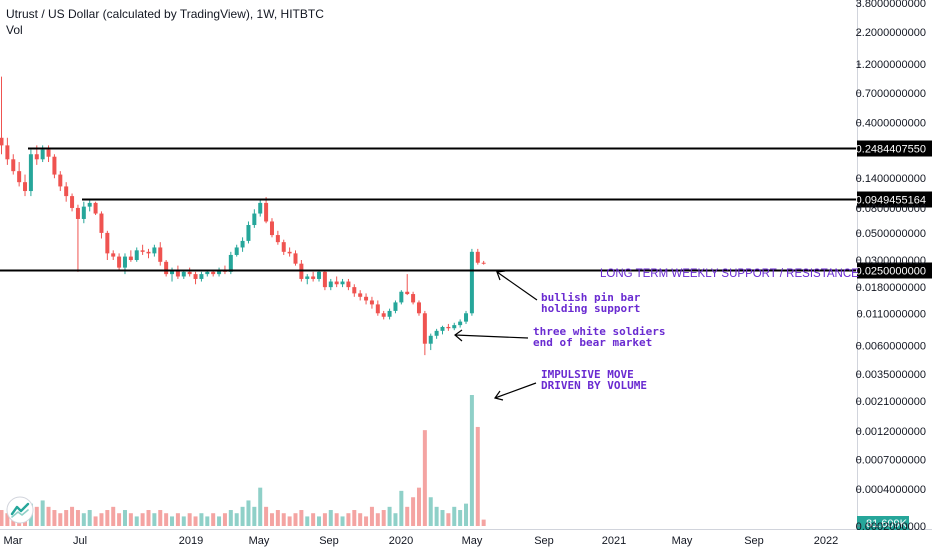 Image resolution: width=932 pixels, height=555 pixels. Describe the element at coordinates (592, 342) in the screenshot. I see `annotation-soldiers-line-2: end of bear market` at that location.